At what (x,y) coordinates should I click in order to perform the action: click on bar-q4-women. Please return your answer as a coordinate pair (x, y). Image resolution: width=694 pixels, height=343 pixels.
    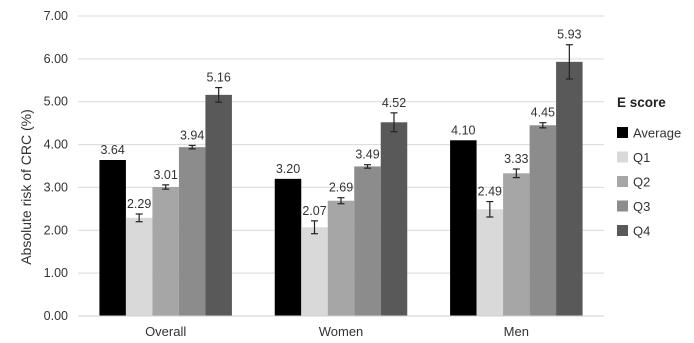
    Looking at the image, I should click on (394, 219).